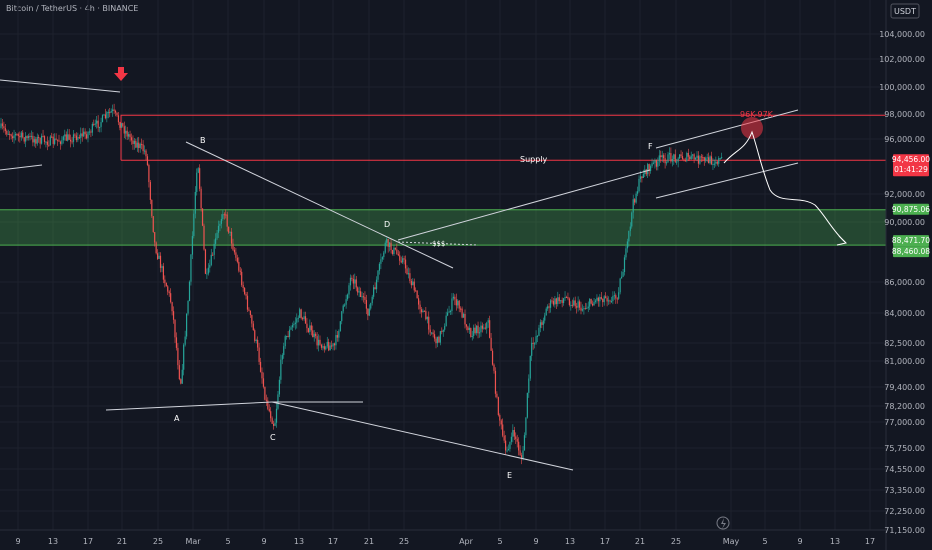  Describe the element at coordinates (158, 541) in the screenshot. I see `time-tick: 25` at that location.